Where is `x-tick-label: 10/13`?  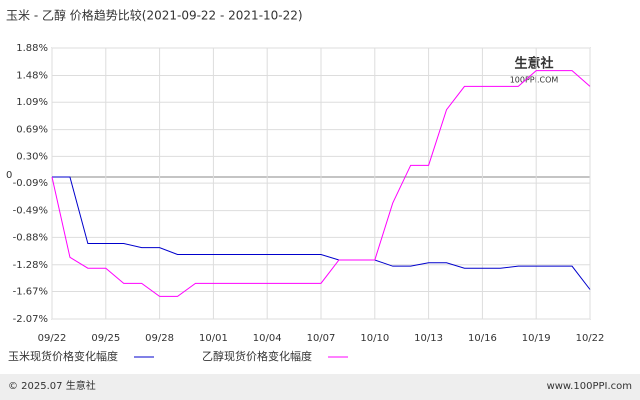
x-tick-label: 10/13 is located at coordinates (428, 338).